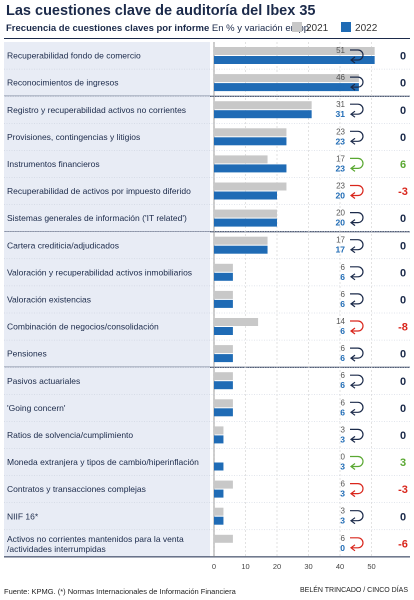 The height and width of the screenshot is (600, 414). What do you see at coordinates (70, 435) in the screenshot?
I see `category-label: Ratios de solvencia/cumplimiento` at bounding box center [70, 435].